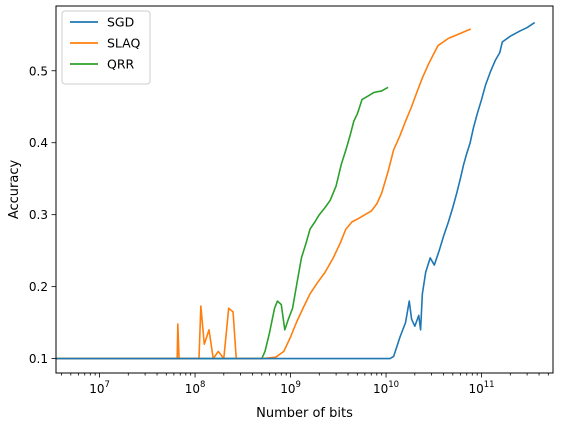 This screenshot has width=565, height=423. Describe the element at coordinates (38, 359) in the screenshot. I see `y-tick-label: 0.1` at that location.